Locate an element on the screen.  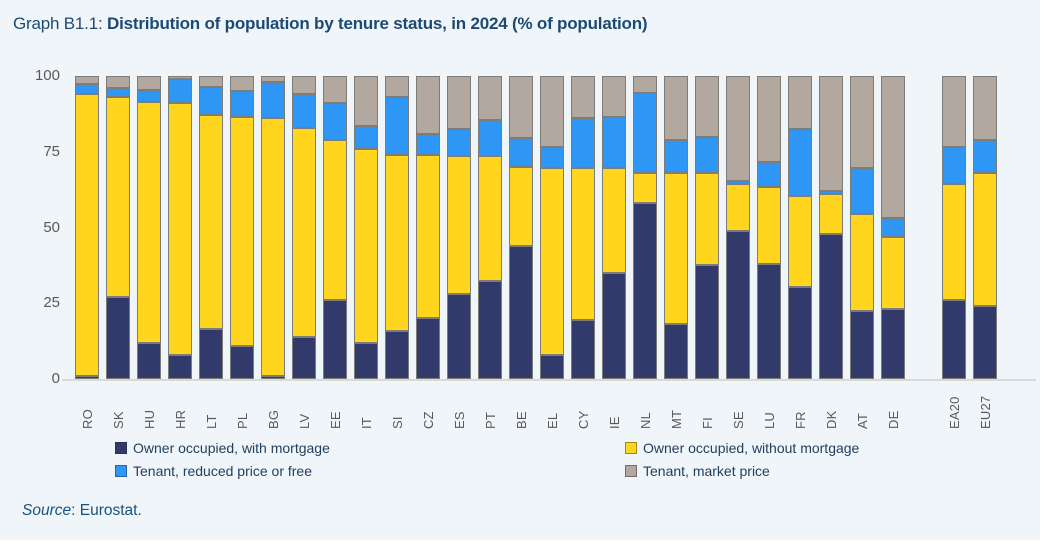
stacked-bar-be is located at coordinates (521, 227).